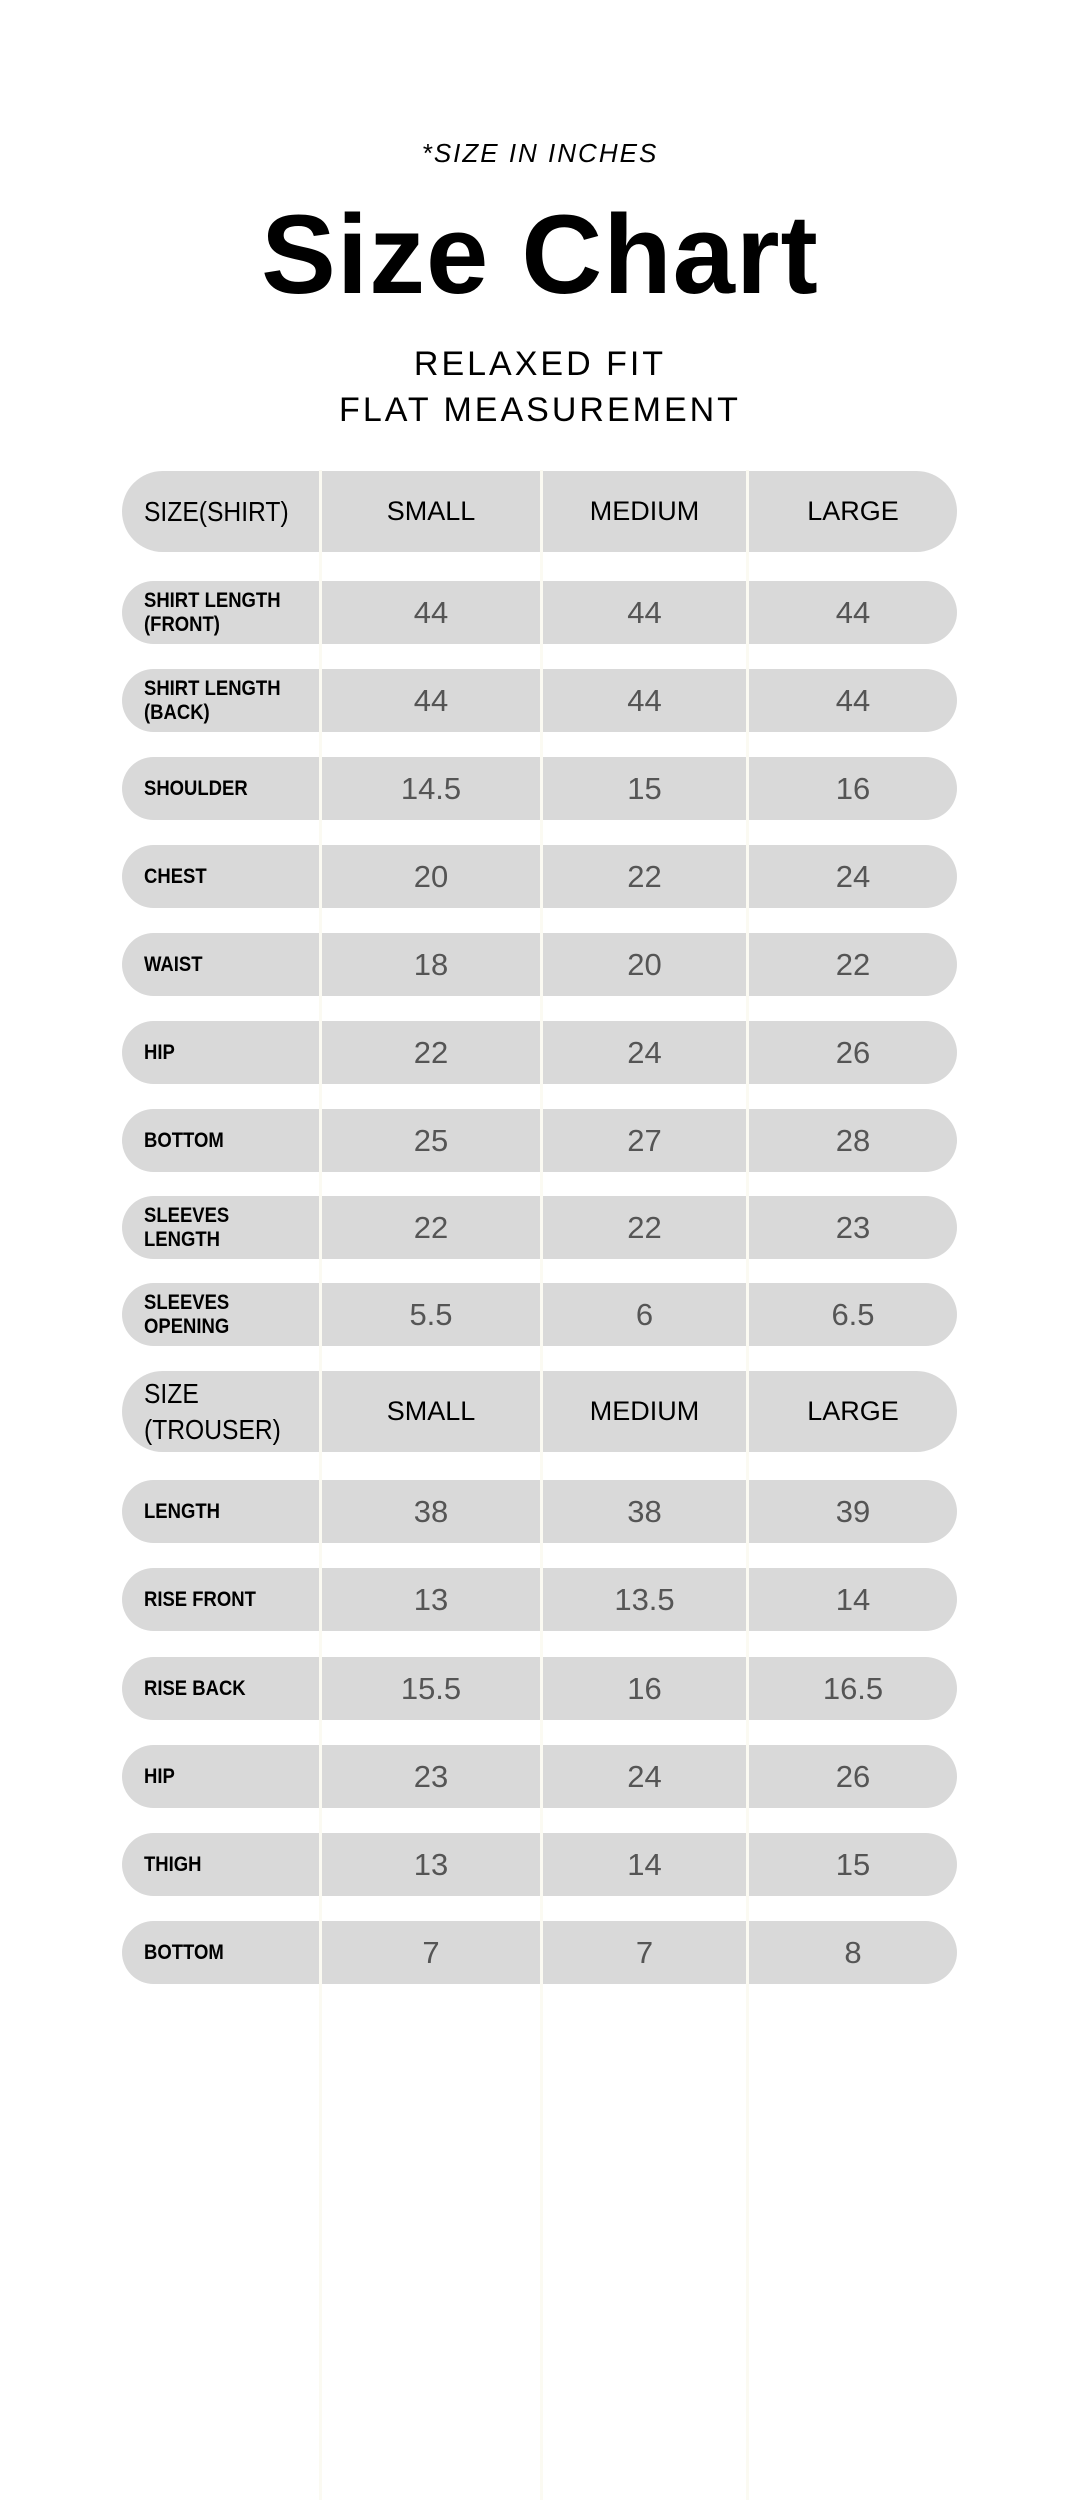 The image size is (1080, 2500). What do you see at coordinates (200, 1599) in the screenshot?
I see `measurement-label: RISE FRONT` at bounding box center [200, 1599].